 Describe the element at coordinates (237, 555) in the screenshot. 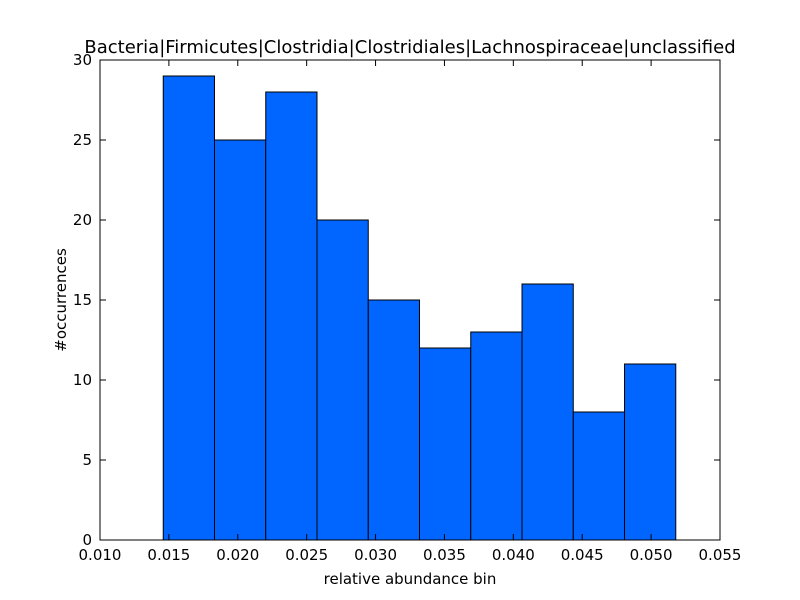

I see `x-tick-label-3: 0.020` at that location.